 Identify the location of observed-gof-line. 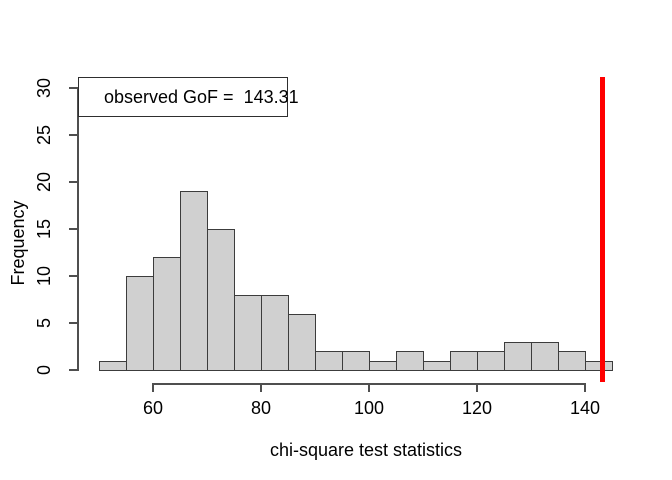
(602, 229).